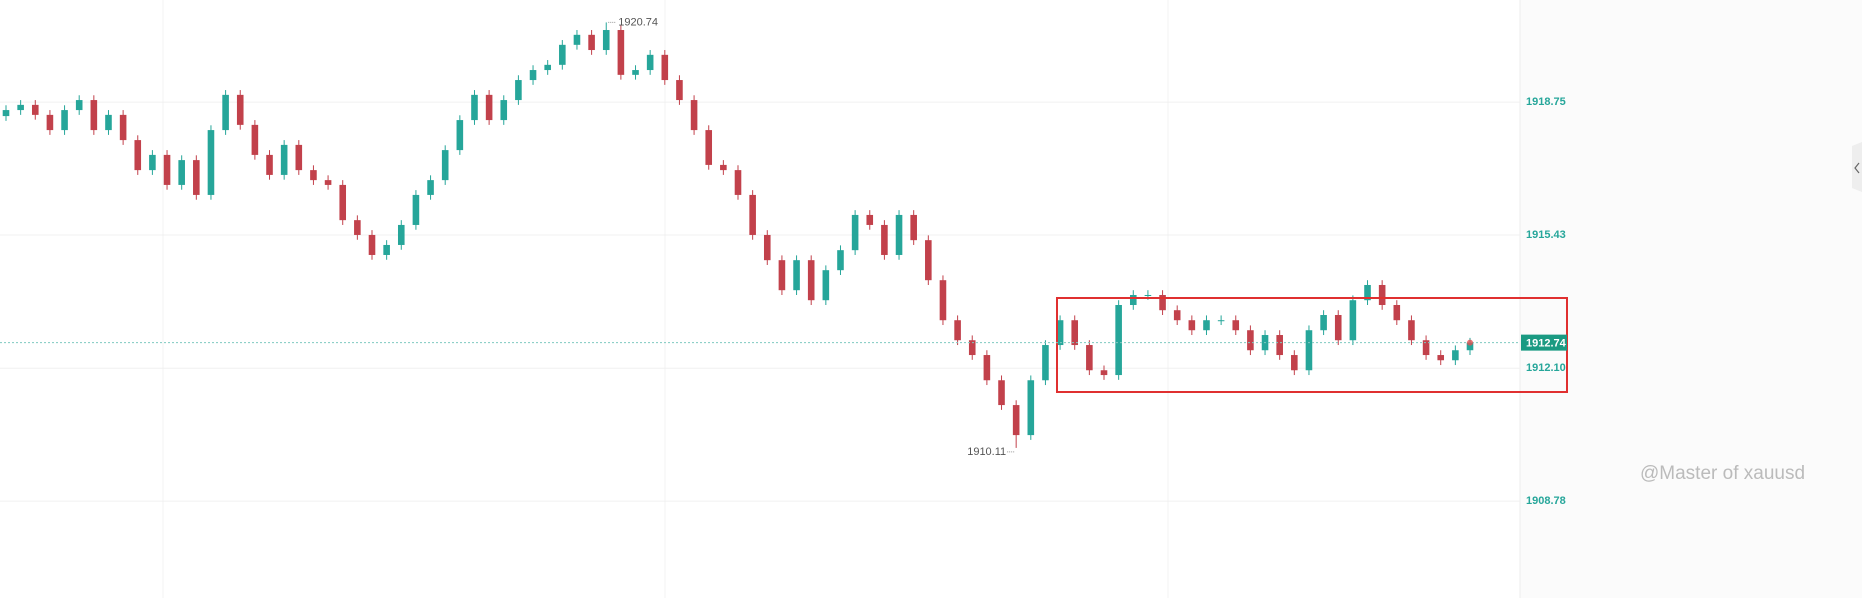  I want to click on watermark: @Master of xauusd, so click(1722, 473).